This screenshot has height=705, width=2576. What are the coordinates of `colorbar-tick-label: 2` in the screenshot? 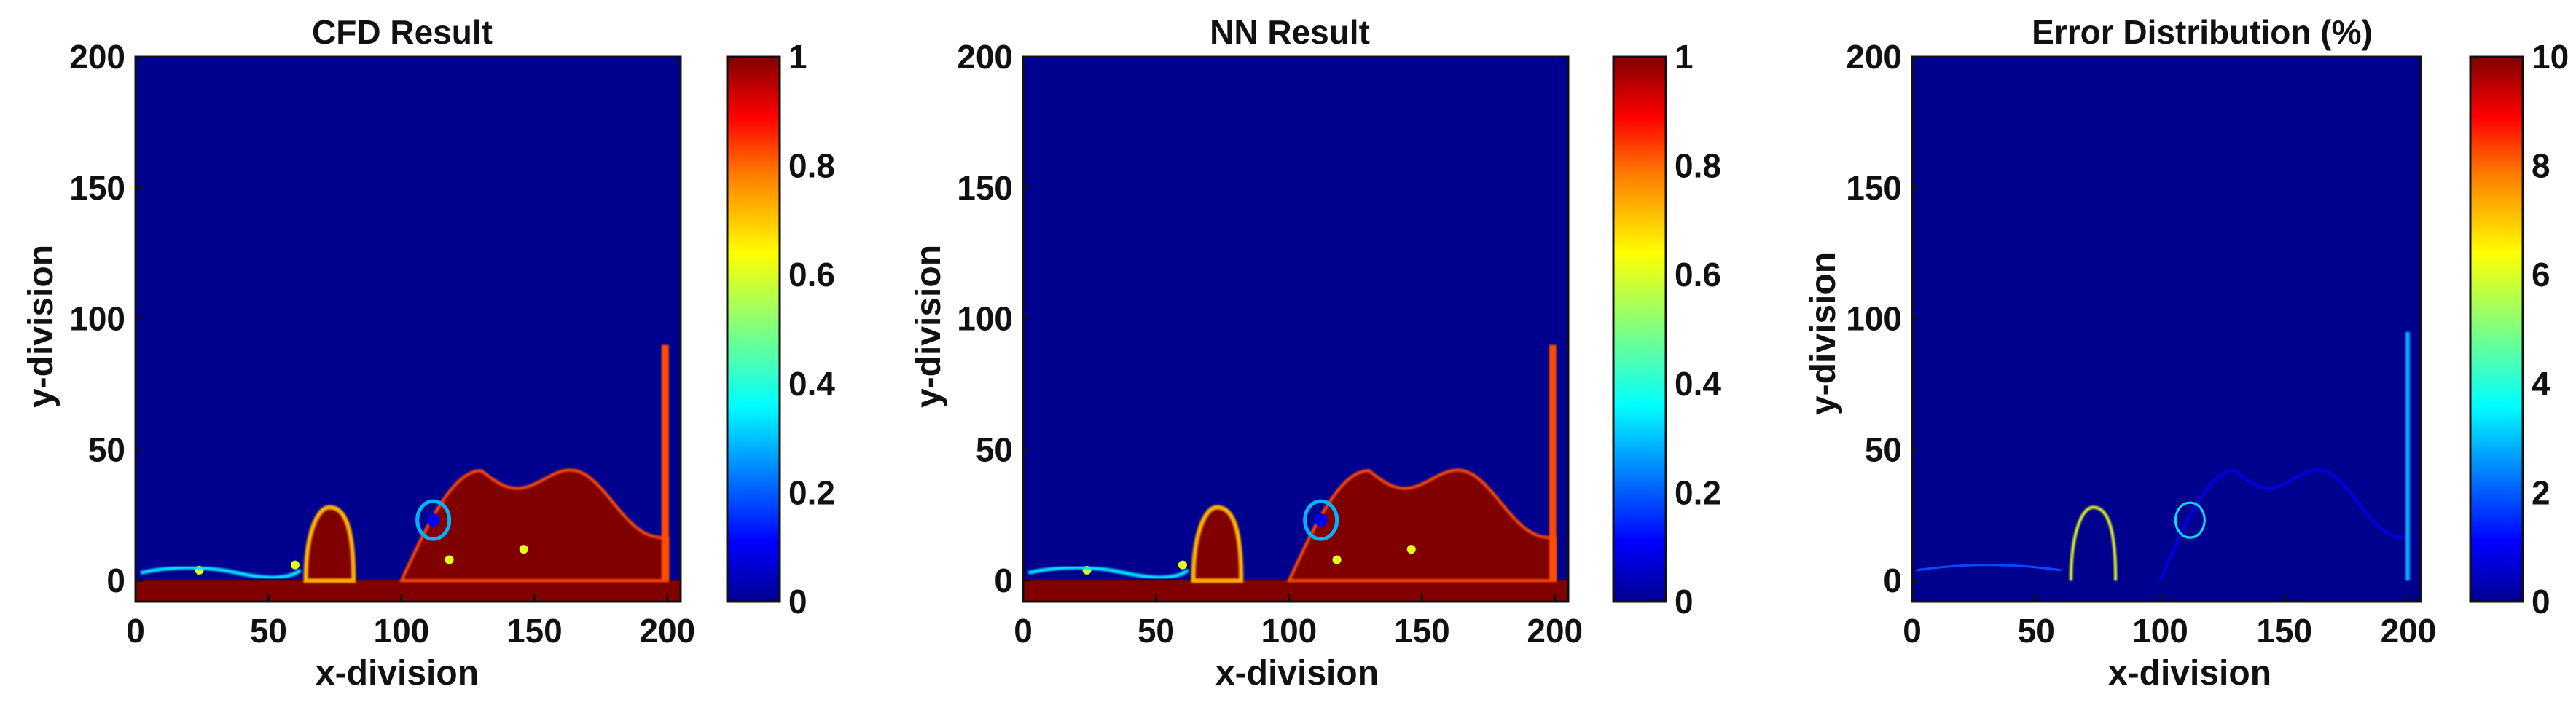 It's located at (2541, 492).